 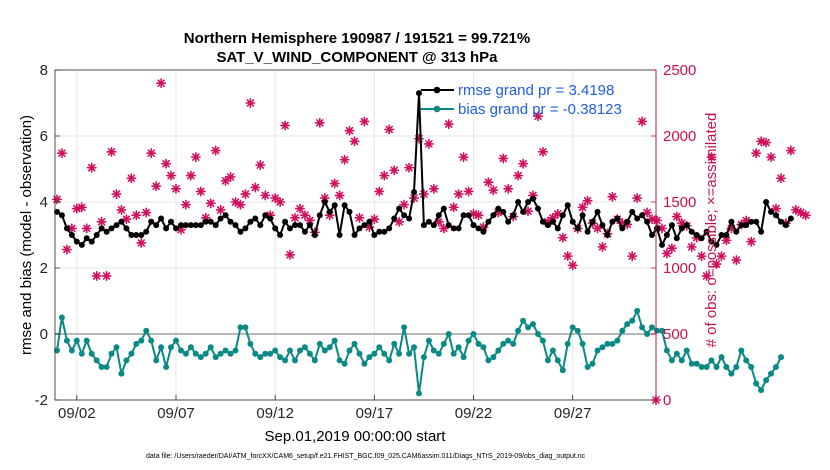 I want to click on y-right-tick-label: 0, so click(x=667, y=400).